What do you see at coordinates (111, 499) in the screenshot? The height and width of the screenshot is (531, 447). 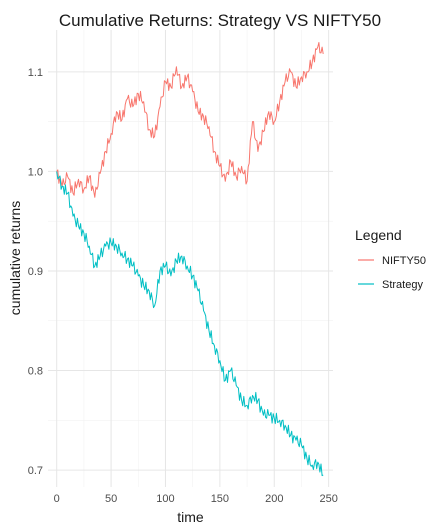 I see `x-tick-label: 50` at bounding box center [111, 499].